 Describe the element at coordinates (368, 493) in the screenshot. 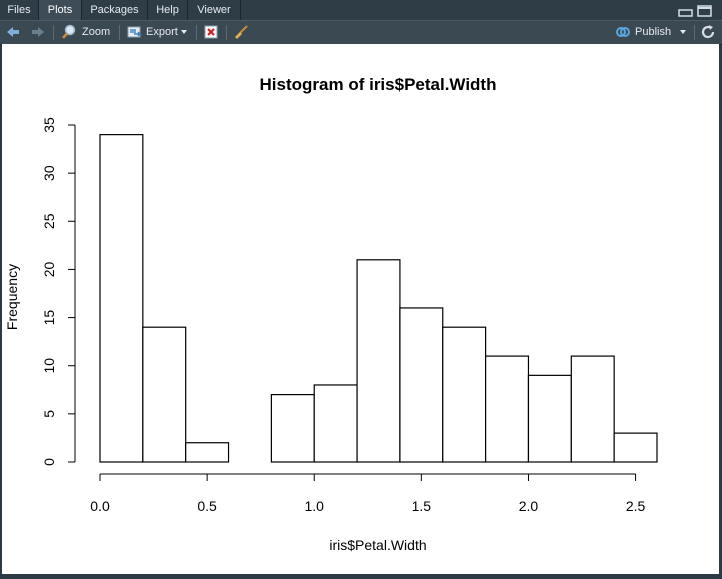

I see `x-axis: 0.0 0.5 1.0 1.5 2.0 2.5` at that location.